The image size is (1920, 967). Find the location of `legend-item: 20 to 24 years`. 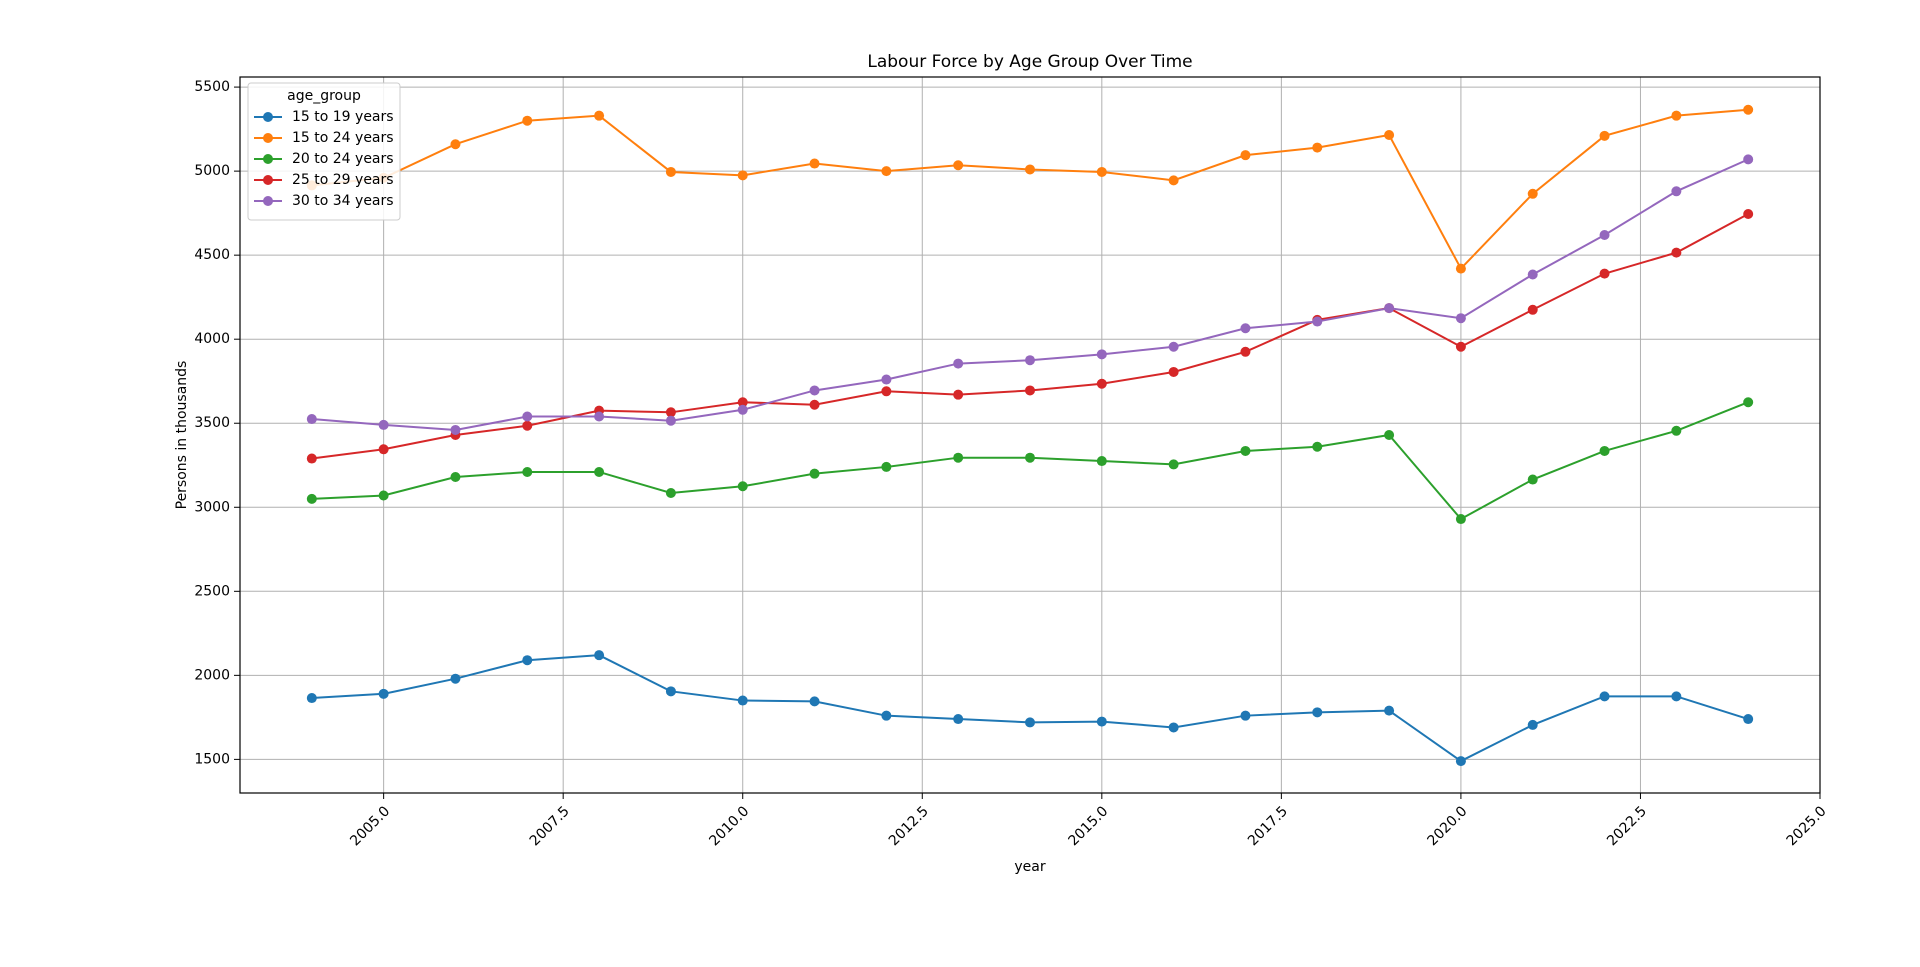

legend-item: 20 to 24 years is located at coordinates (324, 159).